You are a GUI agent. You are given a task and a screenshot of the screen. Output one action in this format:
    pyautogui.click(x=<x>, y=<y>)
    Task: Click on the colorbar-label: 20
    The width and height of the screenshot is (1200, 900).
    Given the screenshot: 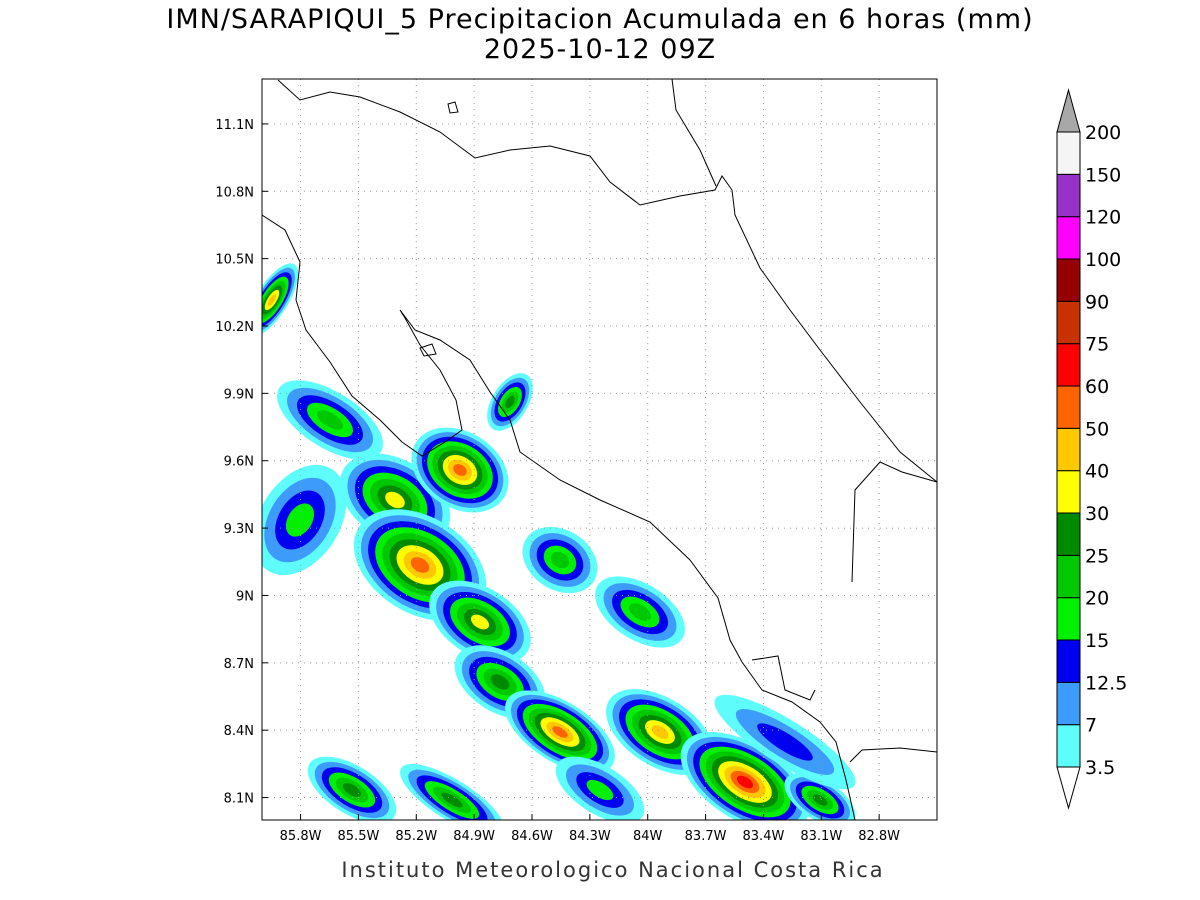 What is the action you would take?
    pyautogui.click(x=1097, y=599)
    